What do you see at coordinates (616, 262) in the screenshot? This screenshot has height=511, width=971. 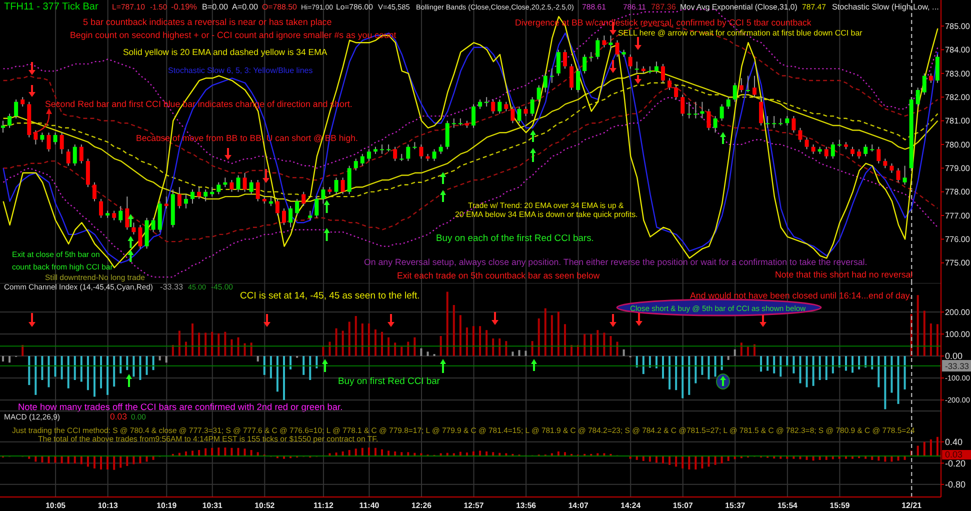 I see `annotation: On any Reversal setup, always close any position. Then either reverse the position or wait for a confirmation to take the reversal.` at bounding box center [616, 262].